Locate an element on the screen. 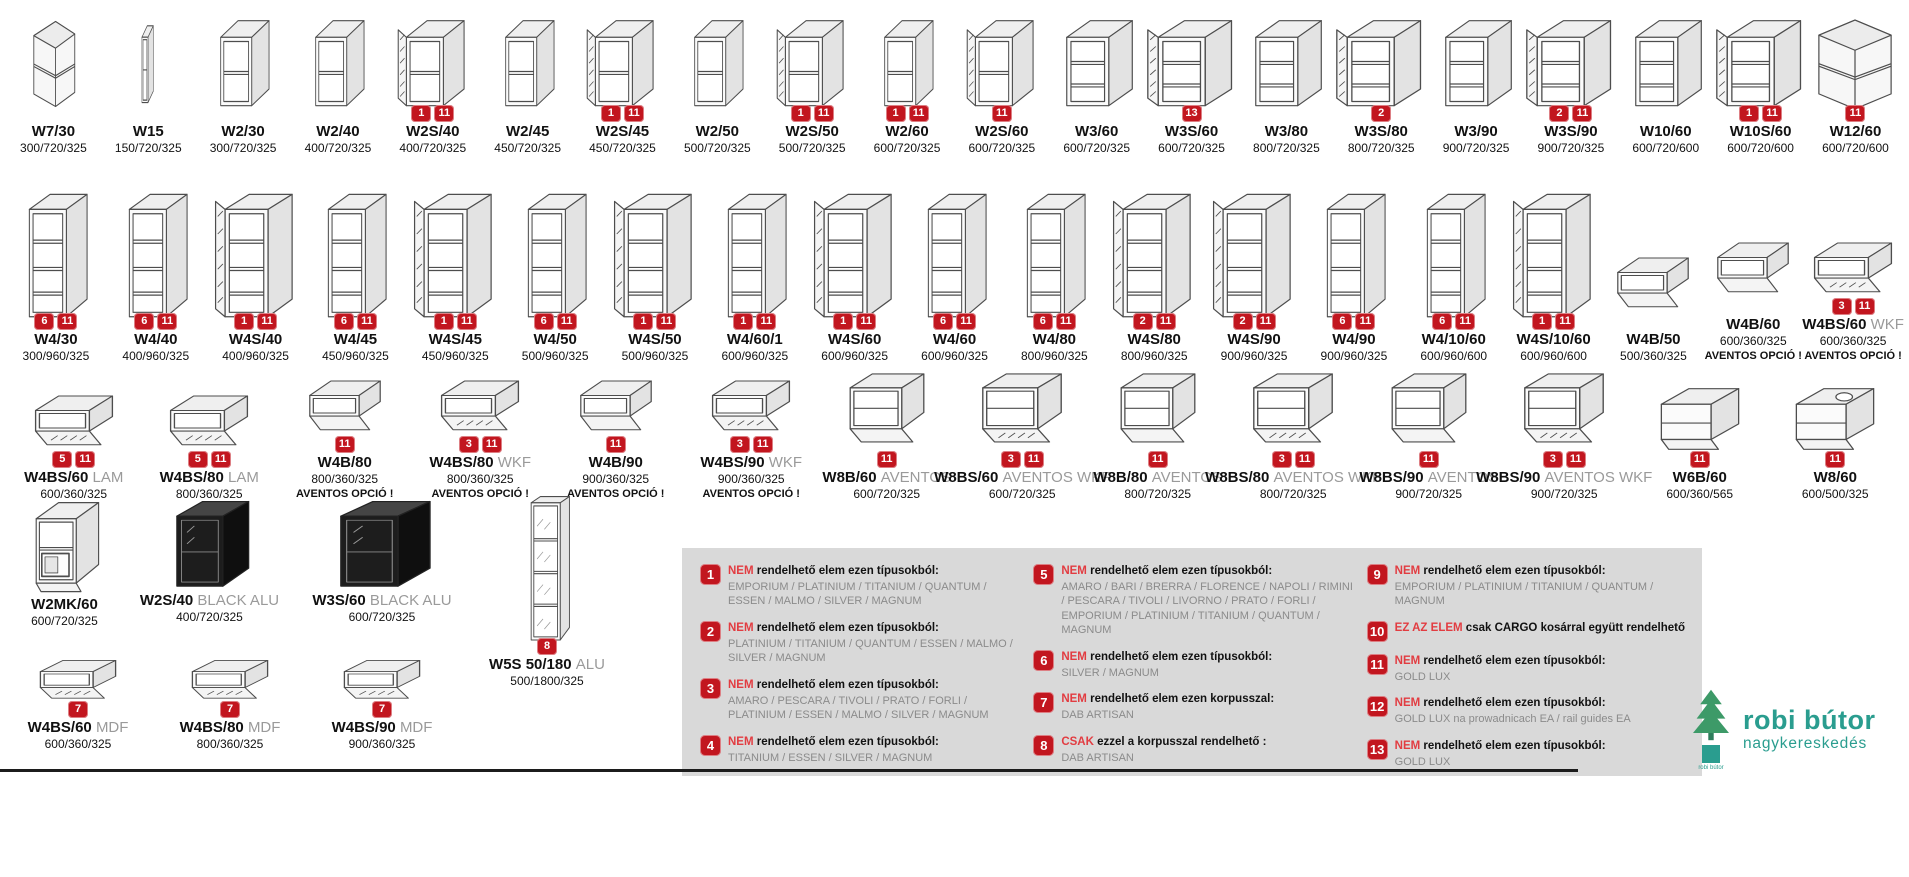 The height and width of the screenshot is (877, 1909). note-badge: 6 is located at coordinates (543, 321).